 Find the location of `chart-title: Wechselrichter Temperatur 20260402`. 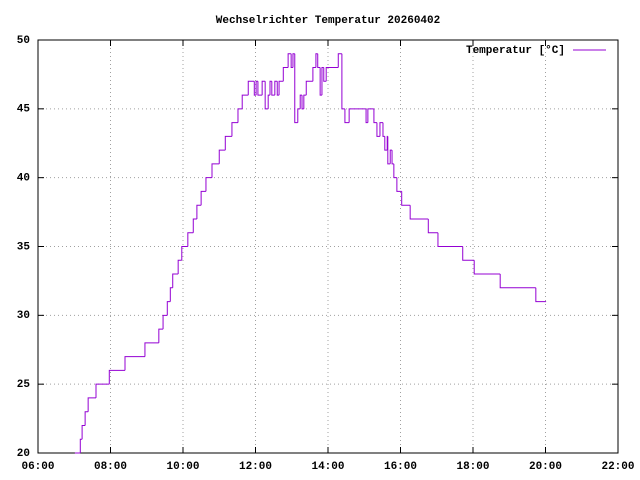

chart-title: Wechselrichter Temperatur 20260402 is located at coordinates (328, 21).